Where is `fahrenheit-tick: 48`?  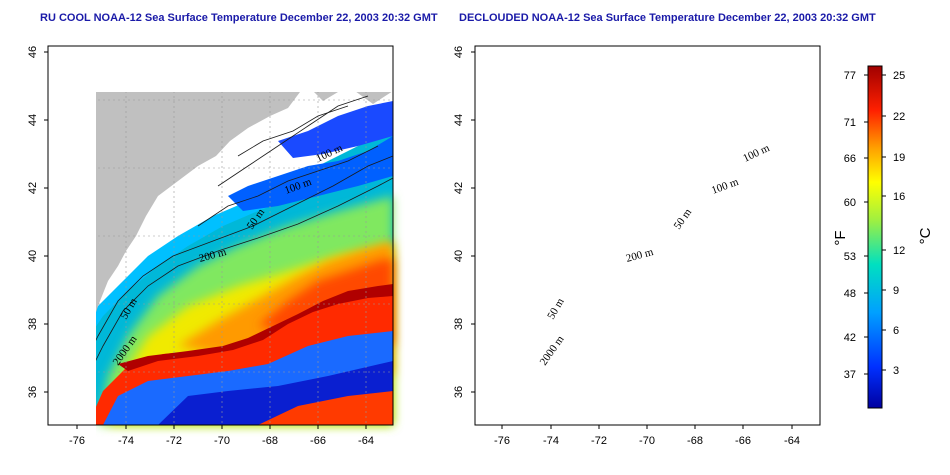 fahrenheit-tick: 48 is located at coordinates (850, 294).